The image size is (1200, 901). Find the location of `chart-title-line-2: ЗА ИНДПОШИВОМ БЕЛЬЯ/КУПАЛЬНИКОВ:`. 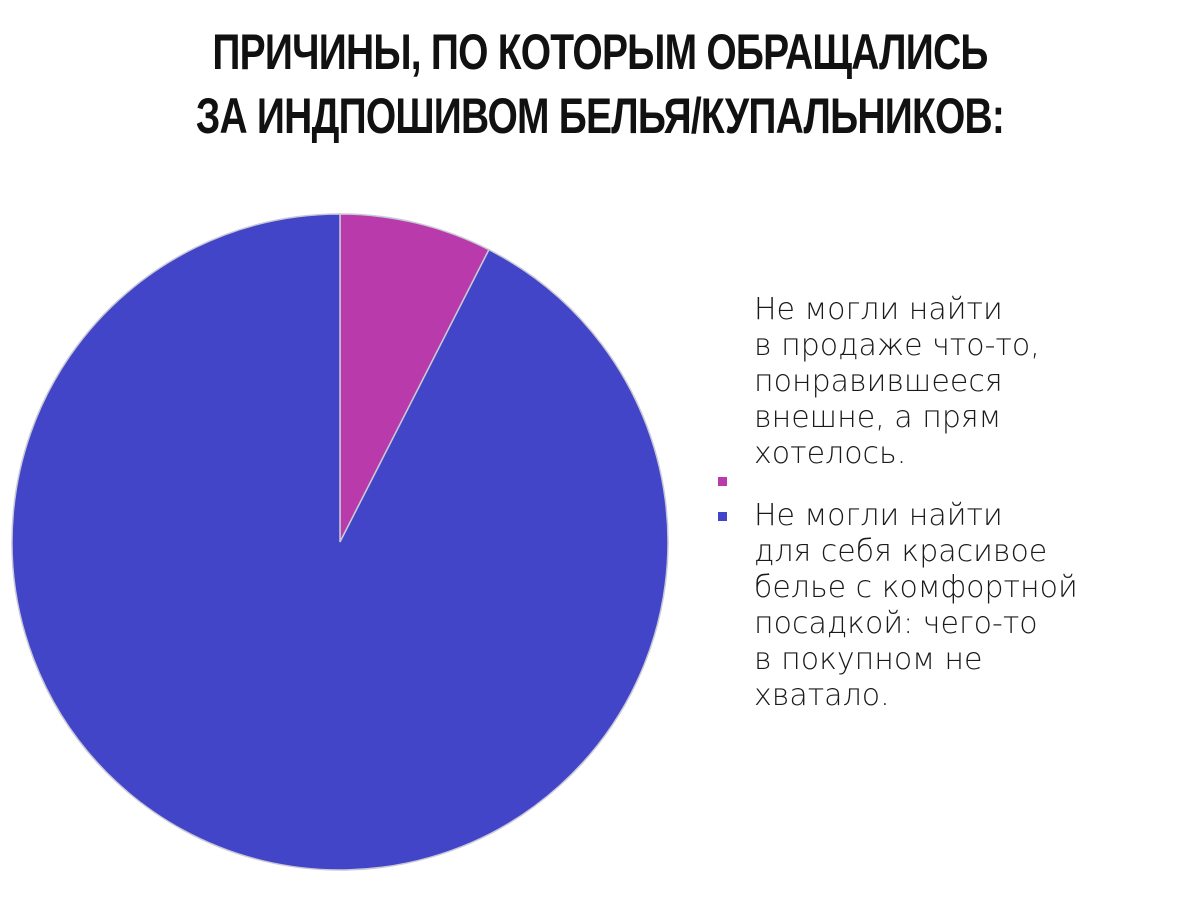

chart-title-line-2: ЗА ИНДПОШИВОМ БЕЛЬЯ/КУПАЛЬНИКОВ: is located at coordinates (600, 116).